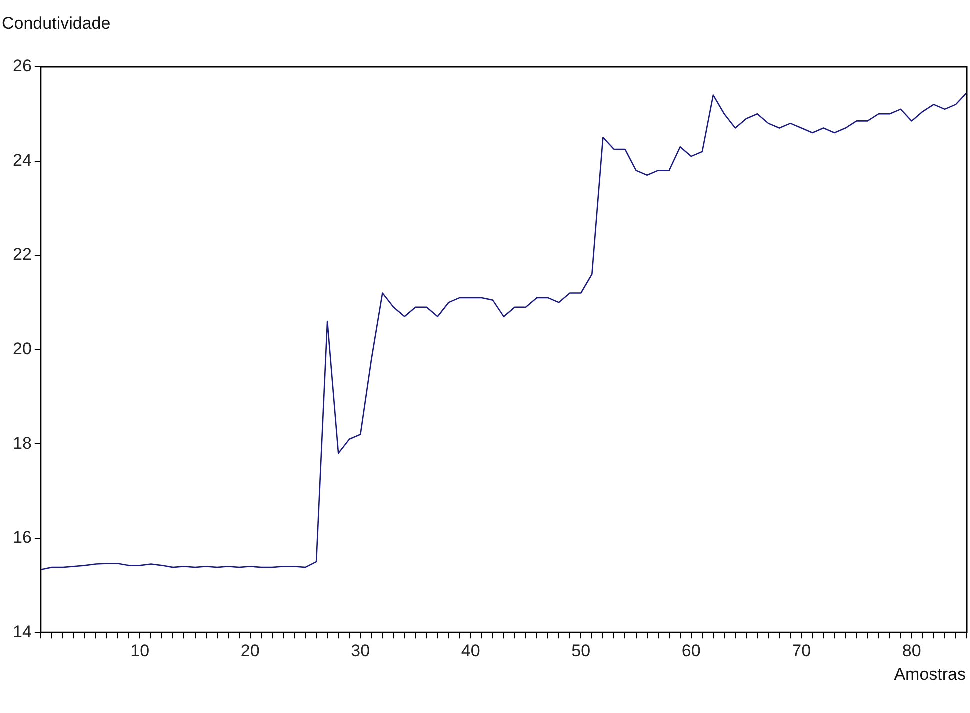 The image size is (970, 713). What do you see at coordinates (22, 66) in the screenshot?
I see `y-tick-label: 26` at bounding box center [22, 66].